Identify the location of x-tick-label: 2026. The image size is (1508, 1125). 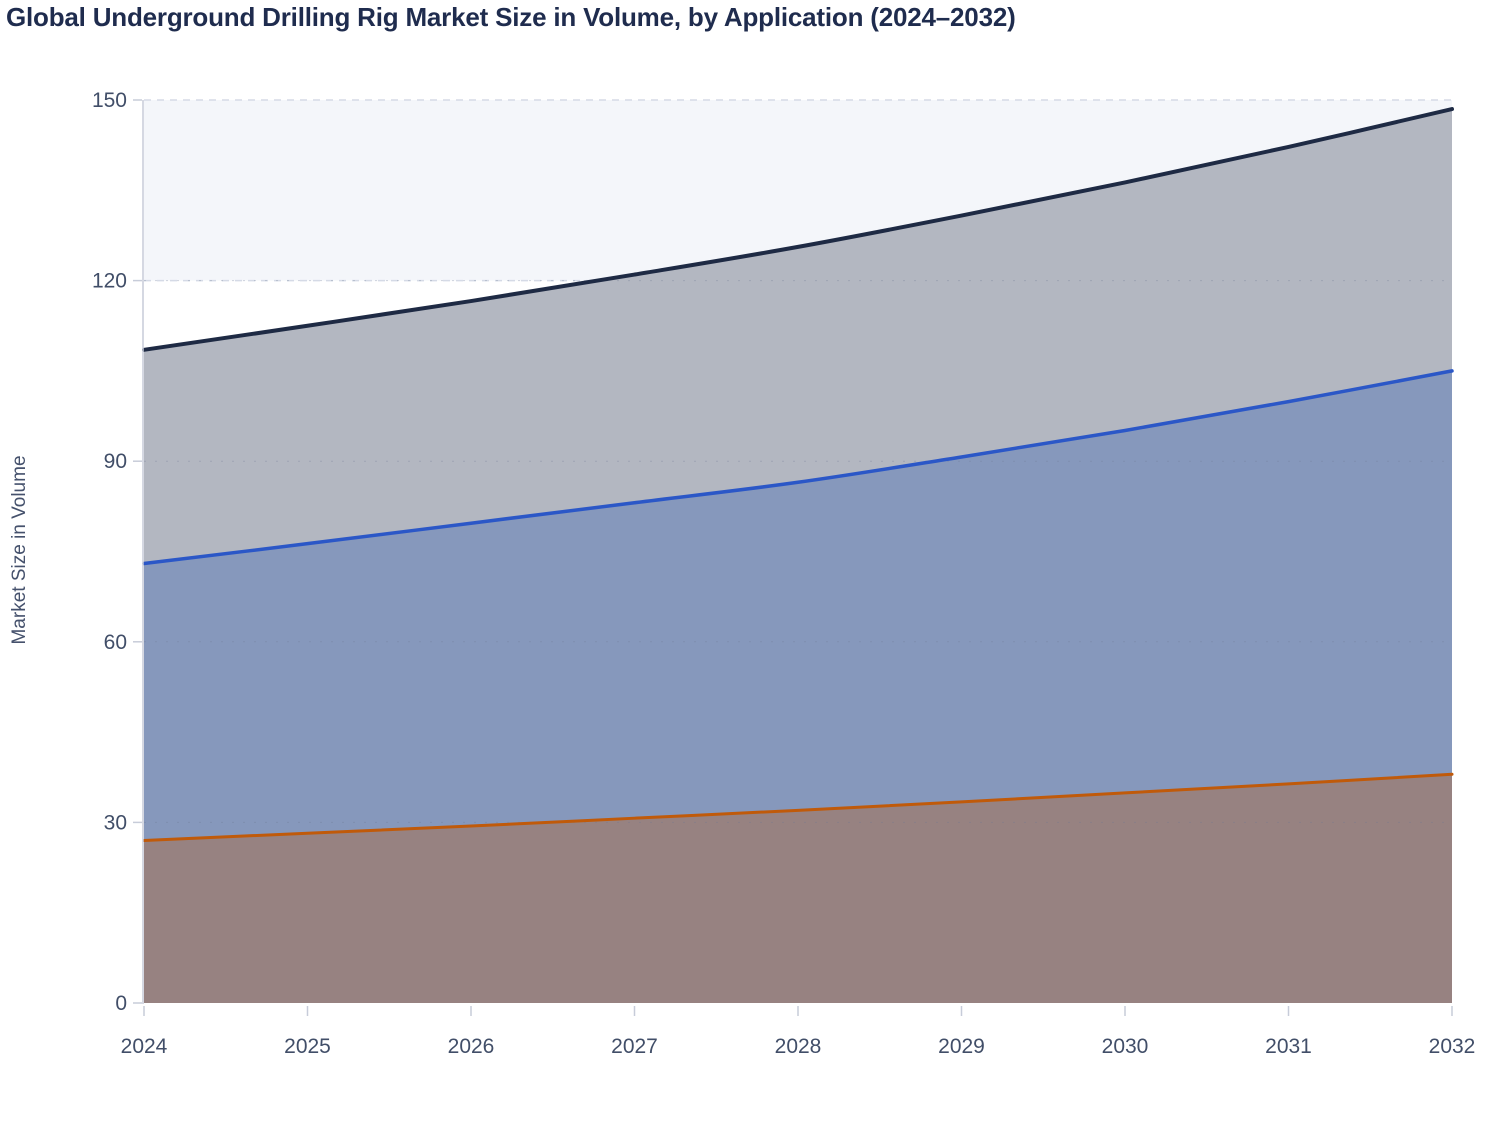
(471, 1046).